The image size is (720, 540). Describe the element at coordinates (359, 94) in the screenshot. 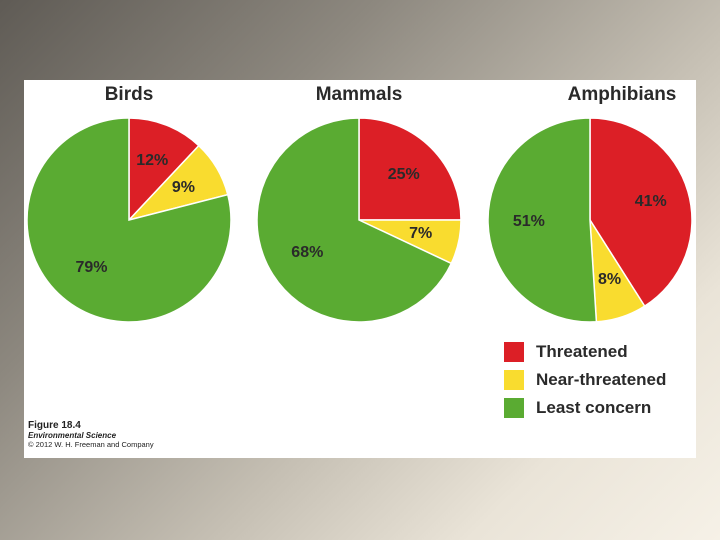

I see `chart-title-mammals: Mammals` at that location.